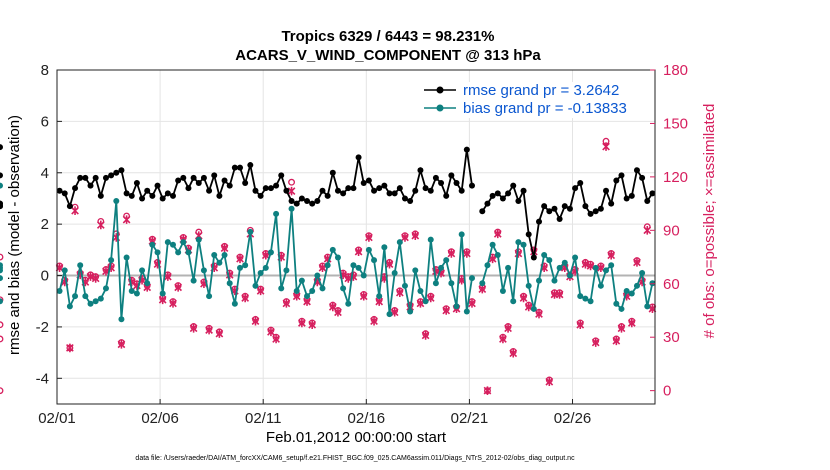  I want to click on x-tick-label: 02/16, so click(367, 418).